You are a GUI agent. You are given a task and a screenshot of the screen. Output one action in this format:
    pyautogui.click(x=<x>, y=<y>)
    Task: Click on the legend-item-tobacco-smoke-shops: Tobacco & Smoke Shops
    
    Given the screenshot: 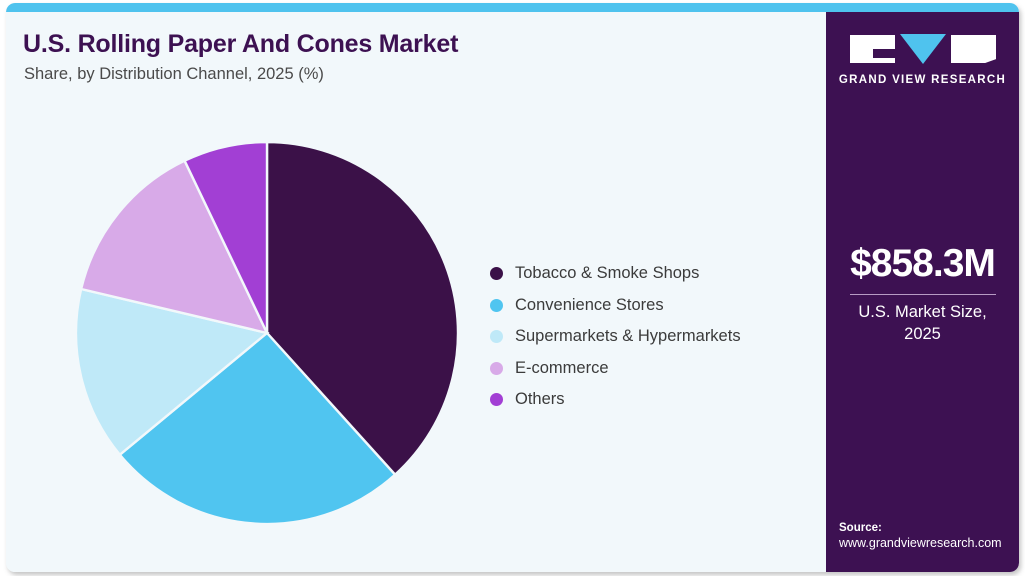 What is the action you would take?
    pyautogui.click(x=615, y=274)
    